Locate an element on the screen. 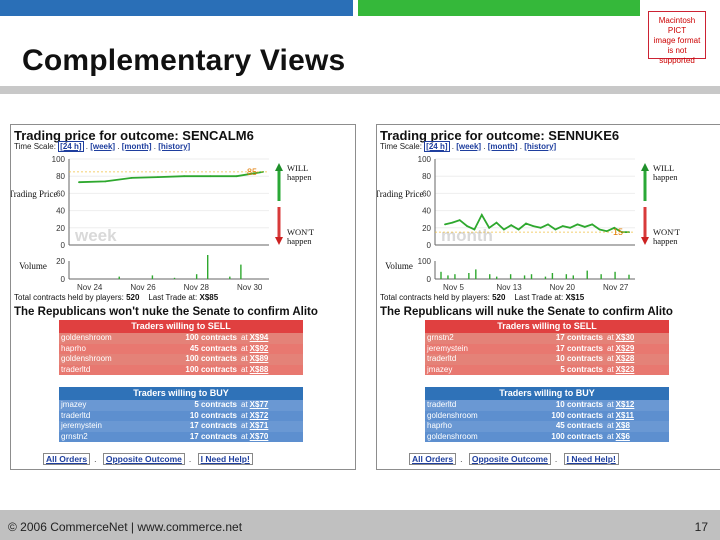 The height and width of the screenshot is (540, 720). wont-happen-label: happen is located at coordinates (299, 241).